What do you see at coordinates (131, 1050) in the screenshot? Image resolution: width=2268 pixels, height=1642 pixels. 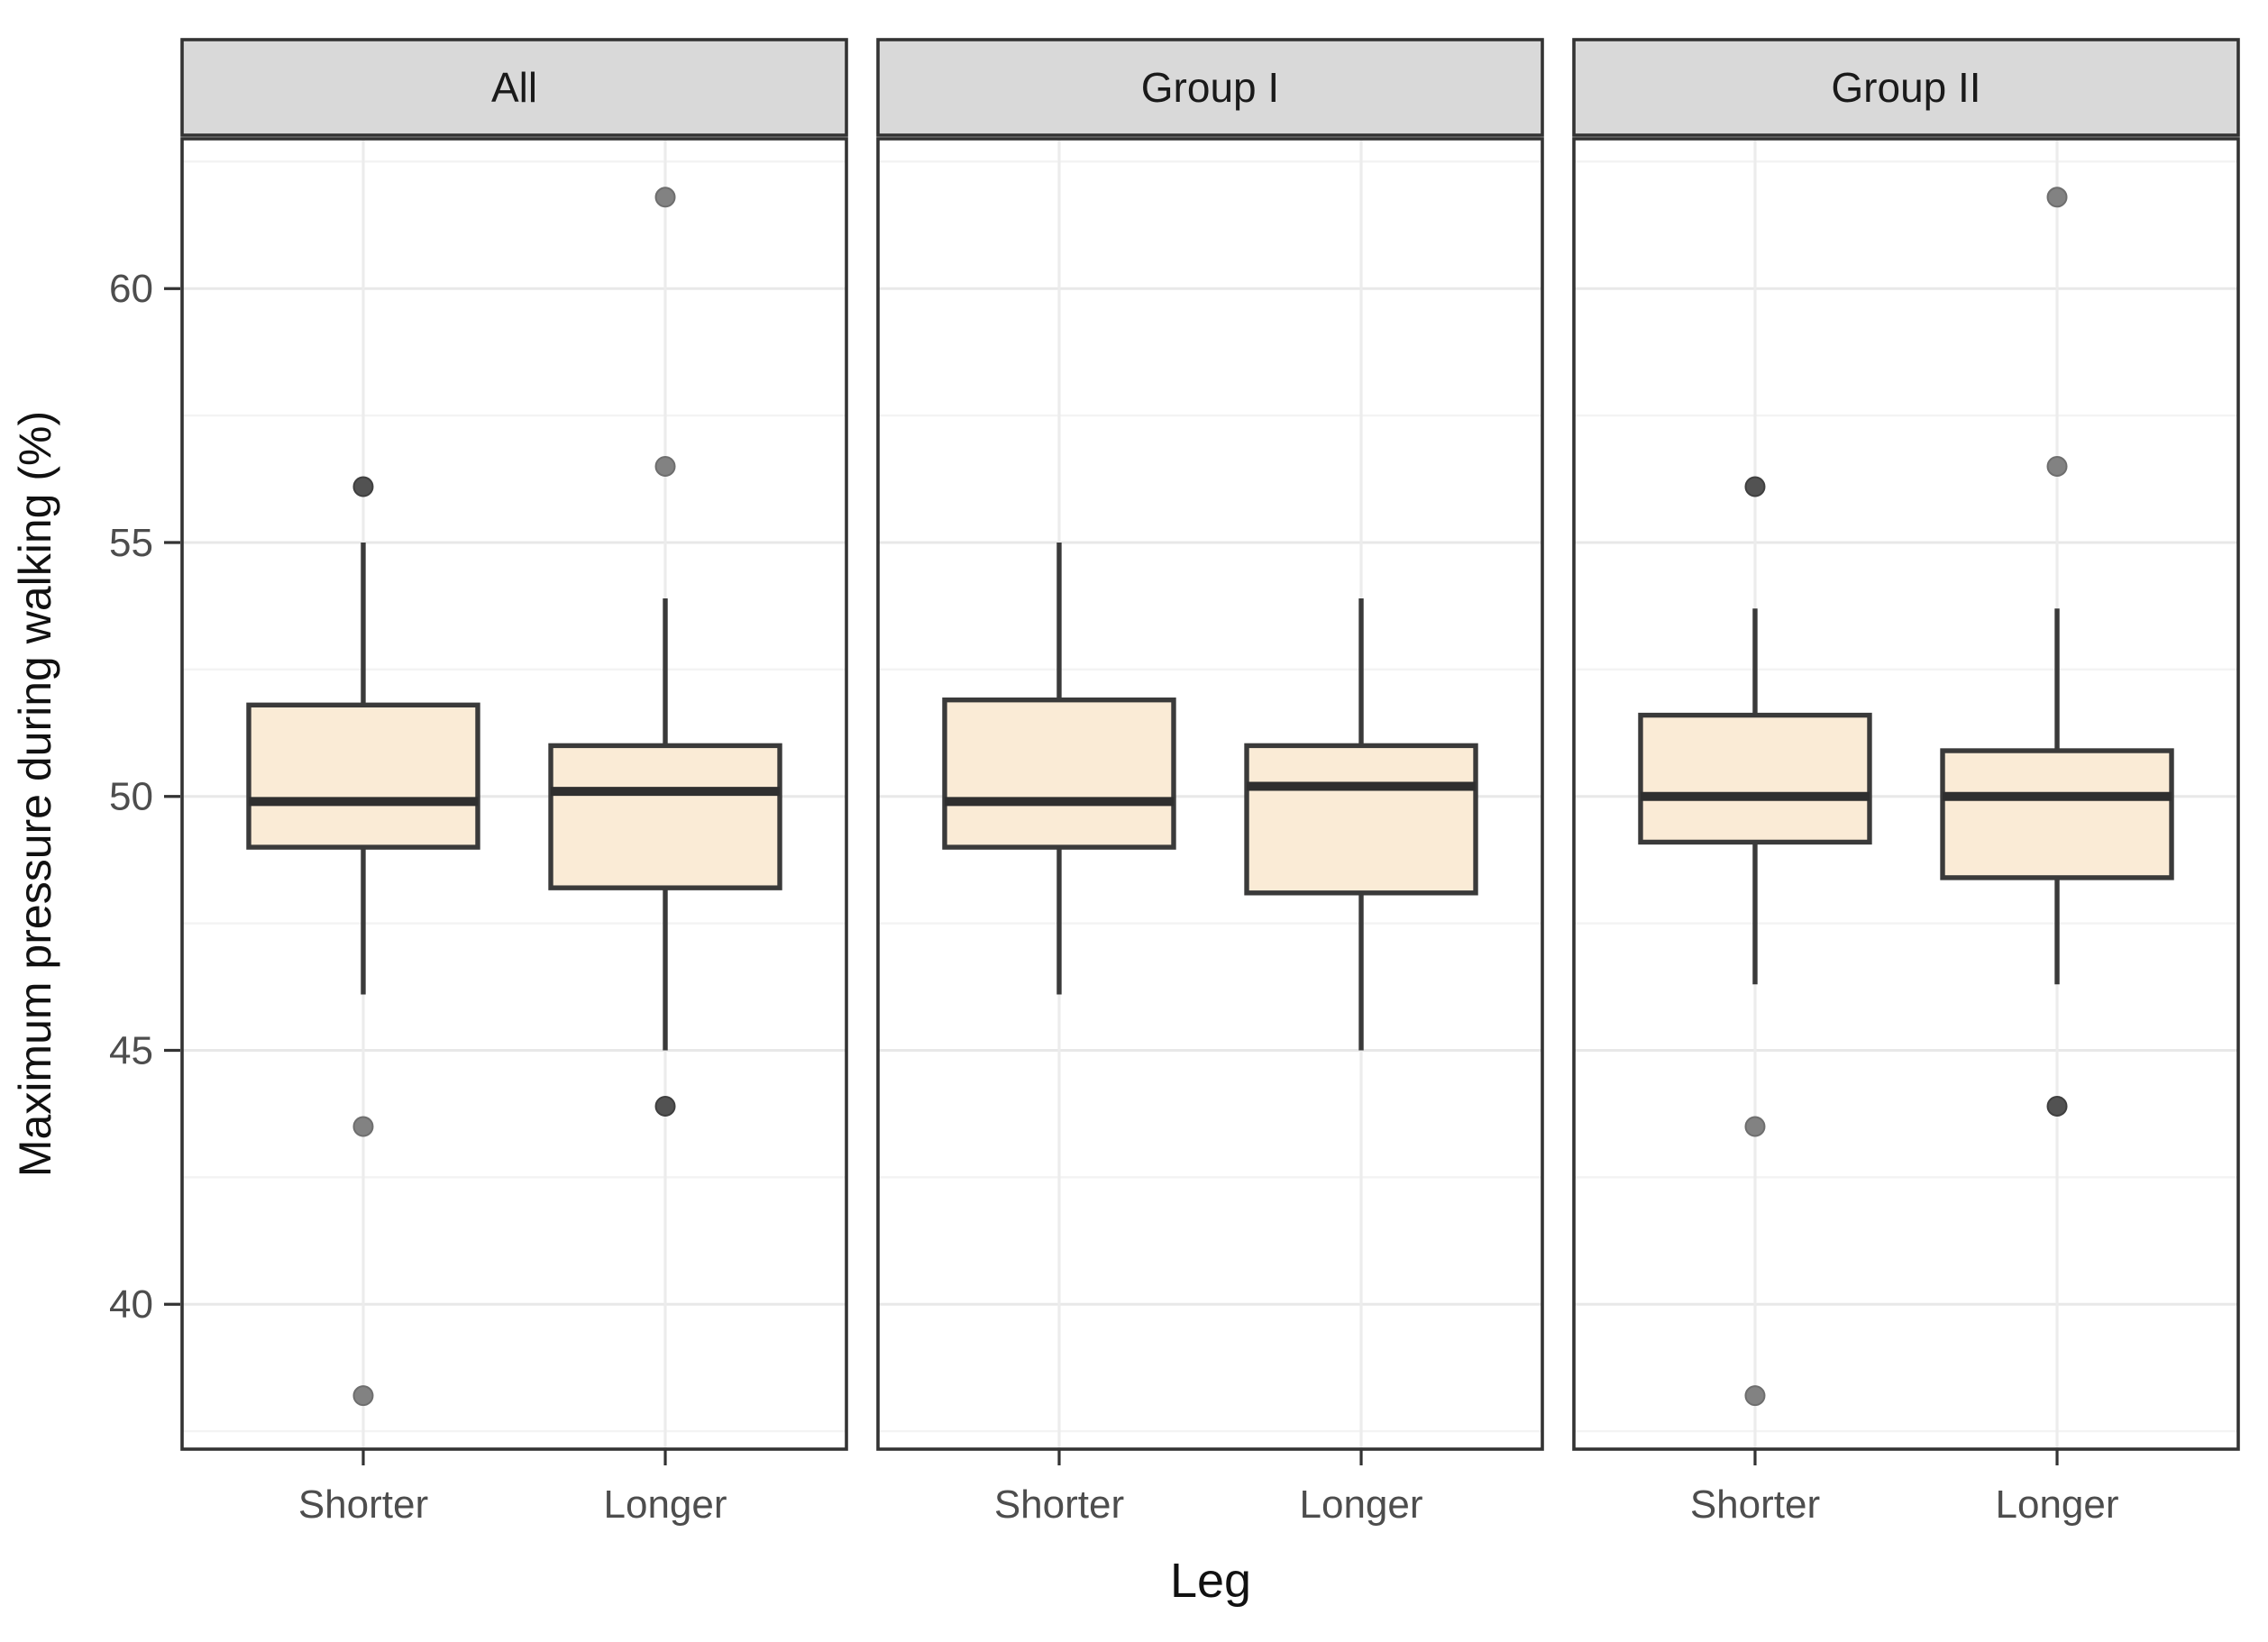 I see `y-tick-label: 45` at bounding box center [131, 1050].